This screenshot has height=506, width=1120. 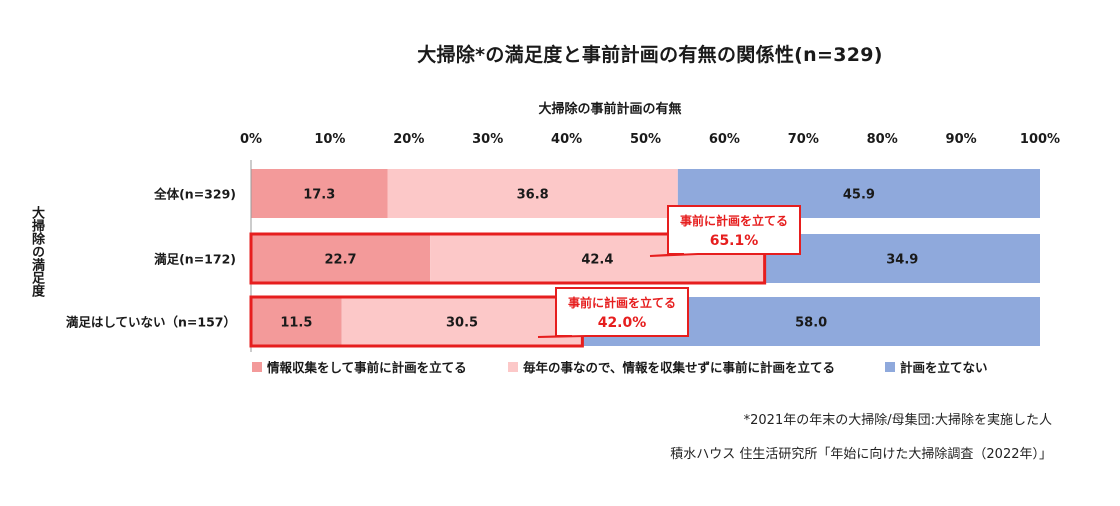 I want to click on x-tick-label: 0%, so click(x=251, y=139).